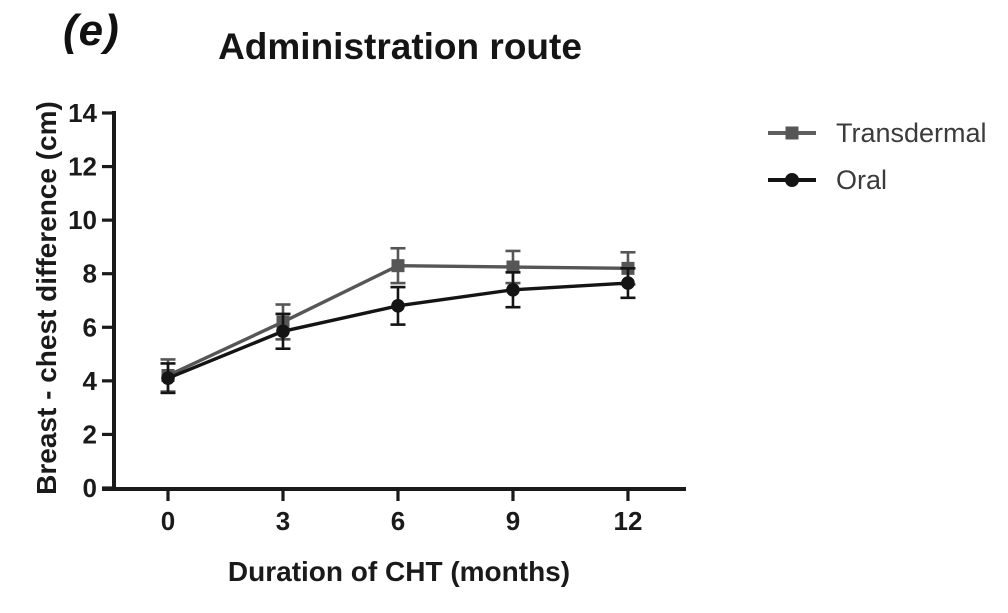 The width and height of the screenshot is (1008, 613). What do you see at coordinates (283, 521) in the screenshot?
I see `x-tick-label: 3` at bounding box center [283, 521].